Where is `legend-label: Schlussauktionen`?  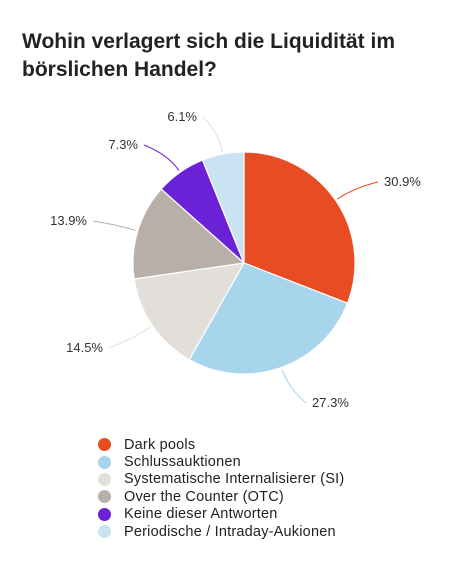
legend-label: Schlussauktionen is located at coordinates (182, 462).